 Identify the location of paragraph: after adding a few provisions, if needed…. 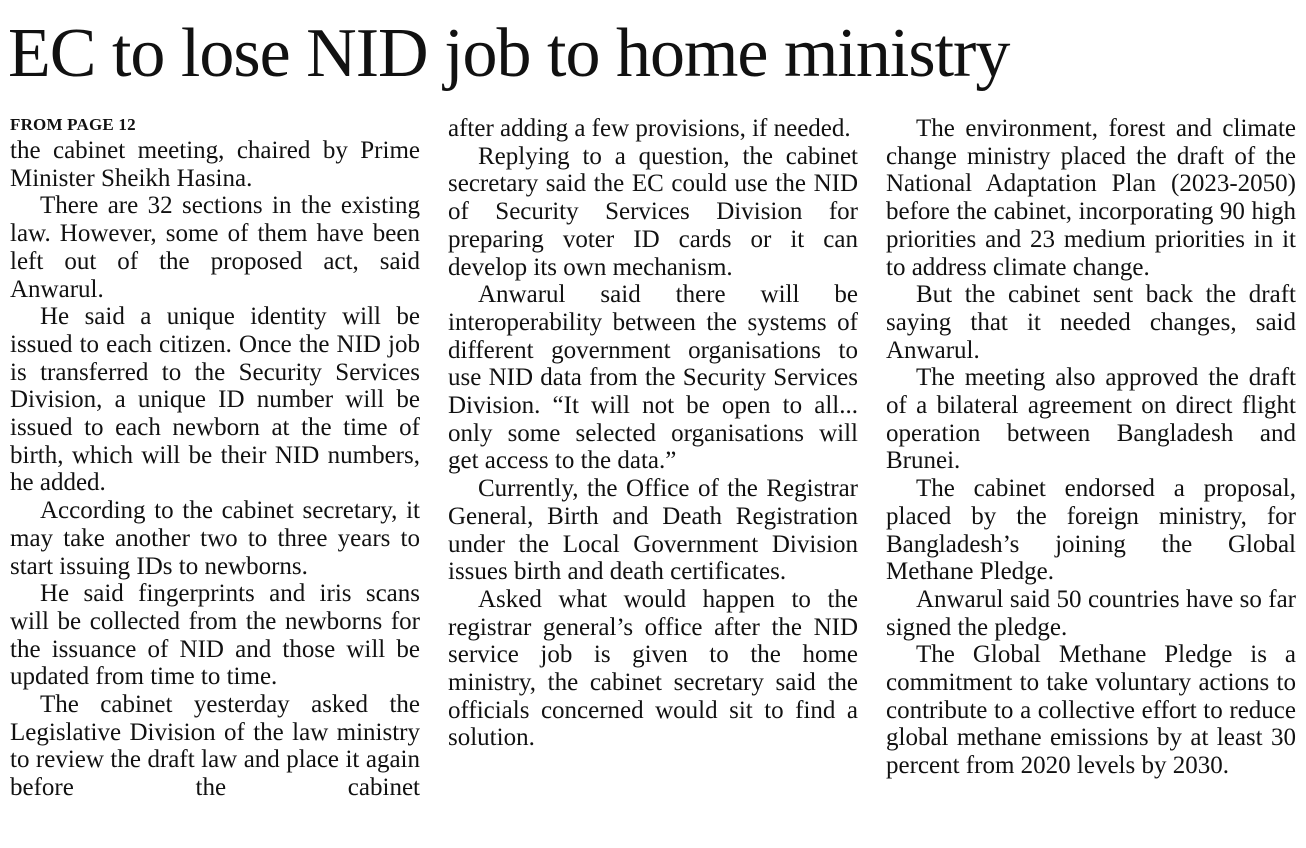
(649, 128).